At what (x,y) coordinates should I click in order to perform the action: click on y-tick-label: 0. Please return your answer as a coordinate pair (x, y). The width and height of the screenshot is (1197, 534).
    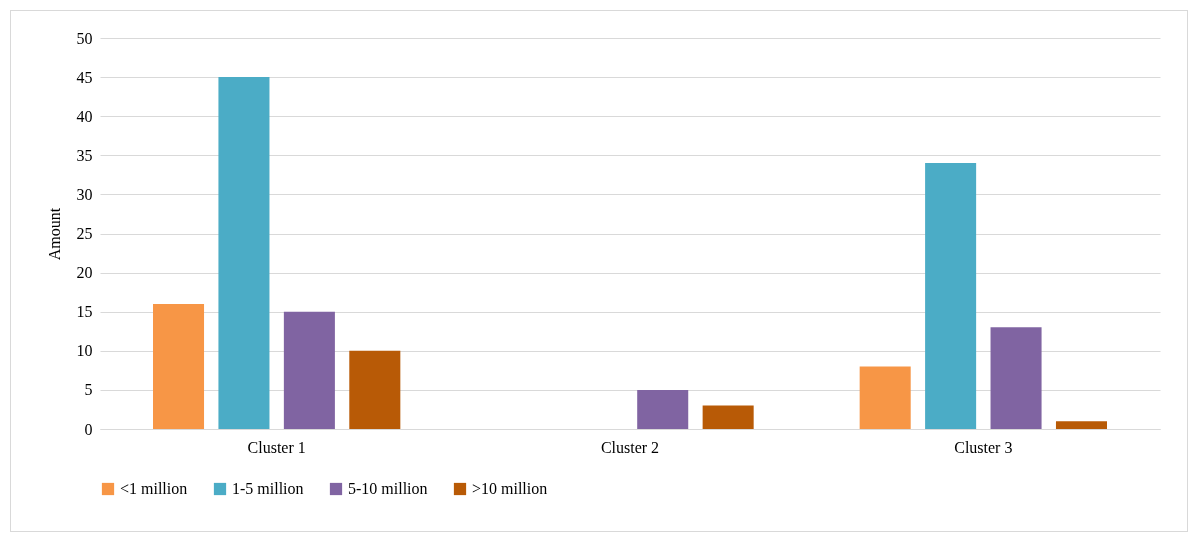
    Looking at the image, I should click on (88, 429).